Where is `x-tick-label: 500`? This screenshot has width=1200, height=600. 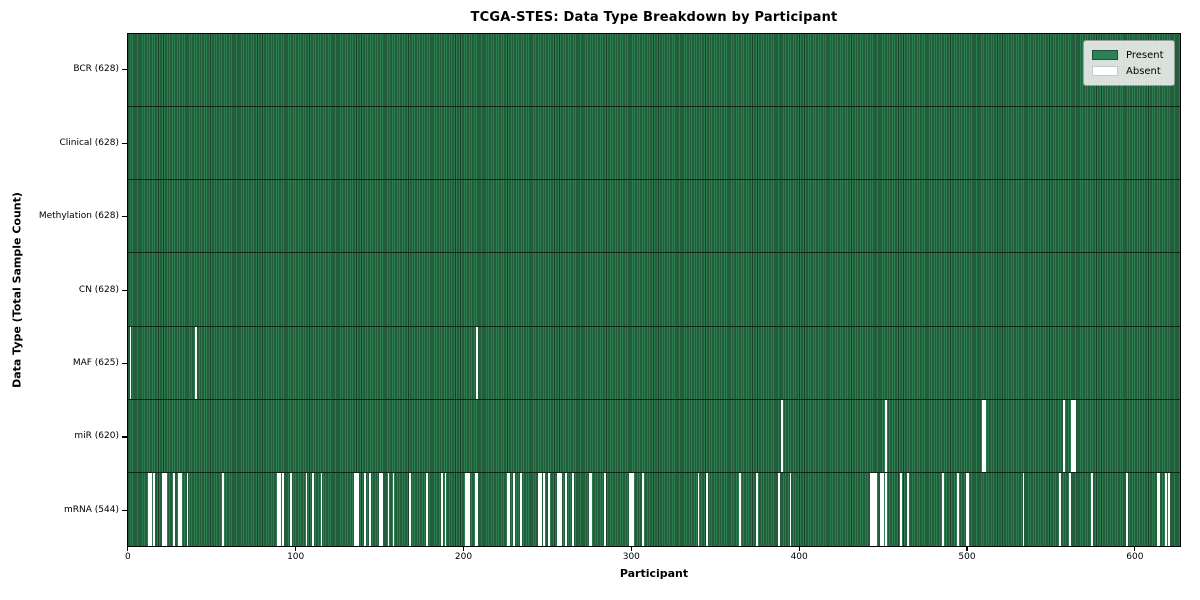 x-tick-label: 500 is located at coordinates (967, 557).